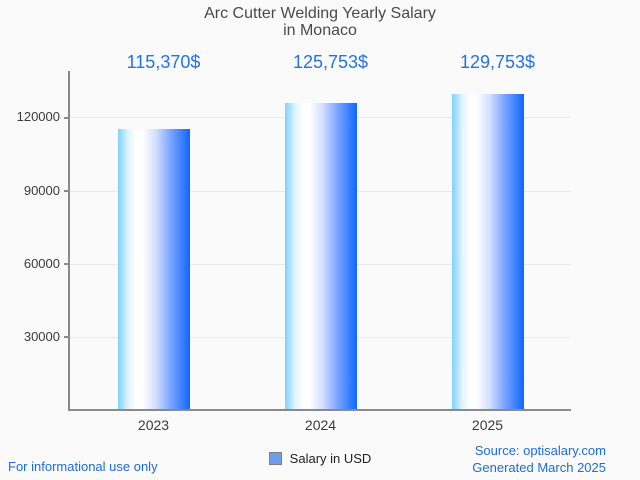  I want to click on x-axis-line, so click(319, 410).